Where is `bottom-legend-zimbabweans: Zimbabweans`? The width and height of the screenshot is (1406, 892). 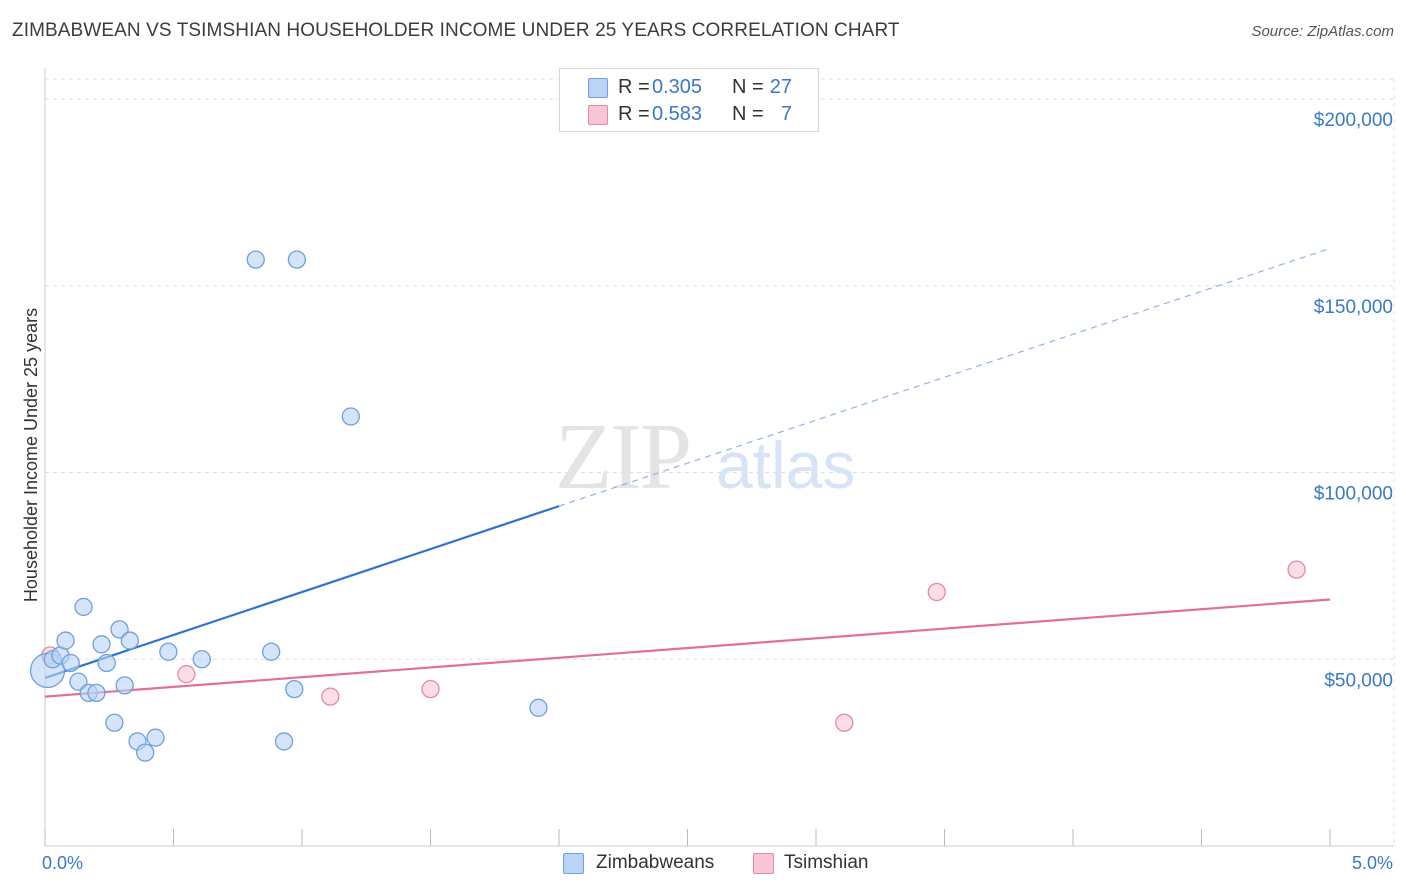 bottom-legend-zimbabweans: Zimbabweans is located at coordinates (653, 864).